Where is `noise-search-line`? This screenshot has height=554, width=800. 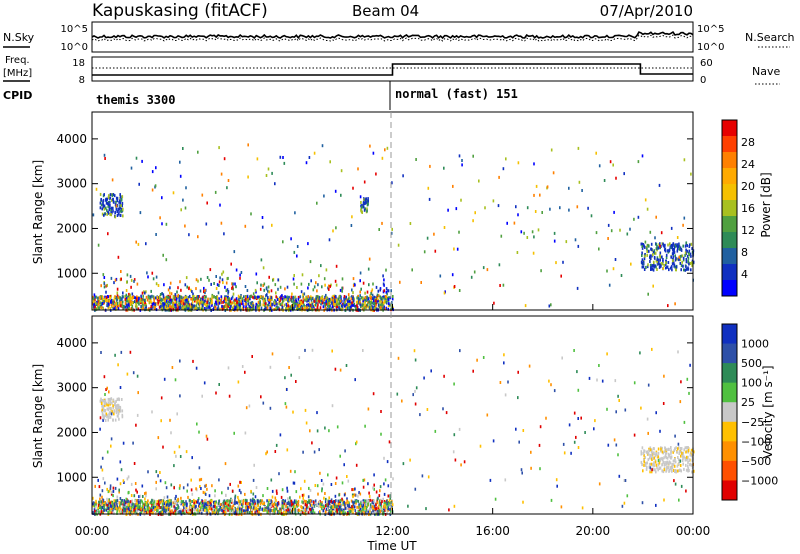 noise-search-line is located at coordinates (392, 38).